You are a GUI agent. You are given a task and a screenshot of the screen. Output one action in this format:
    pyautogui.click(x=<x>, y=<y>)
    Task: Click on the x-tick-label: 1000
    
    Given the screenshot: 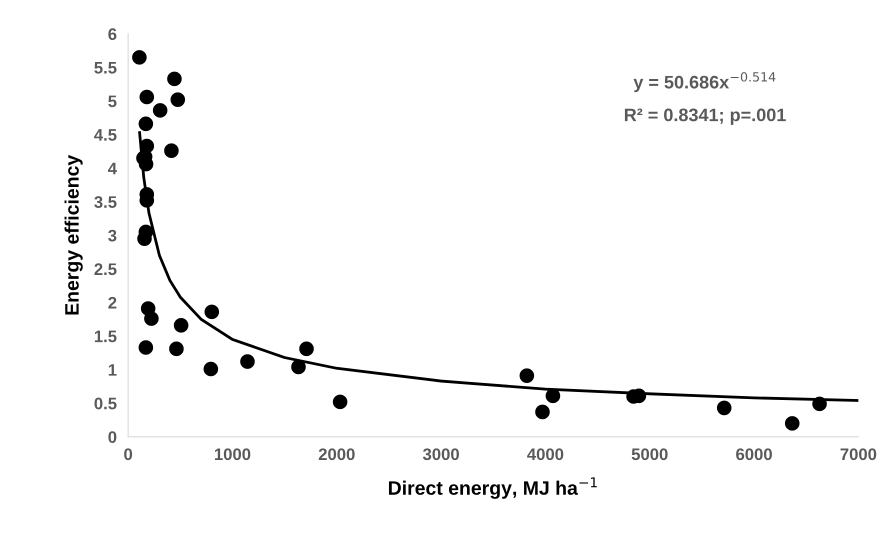 What is the action you would take?
    pyautogui.click(x=232, y=454)
    